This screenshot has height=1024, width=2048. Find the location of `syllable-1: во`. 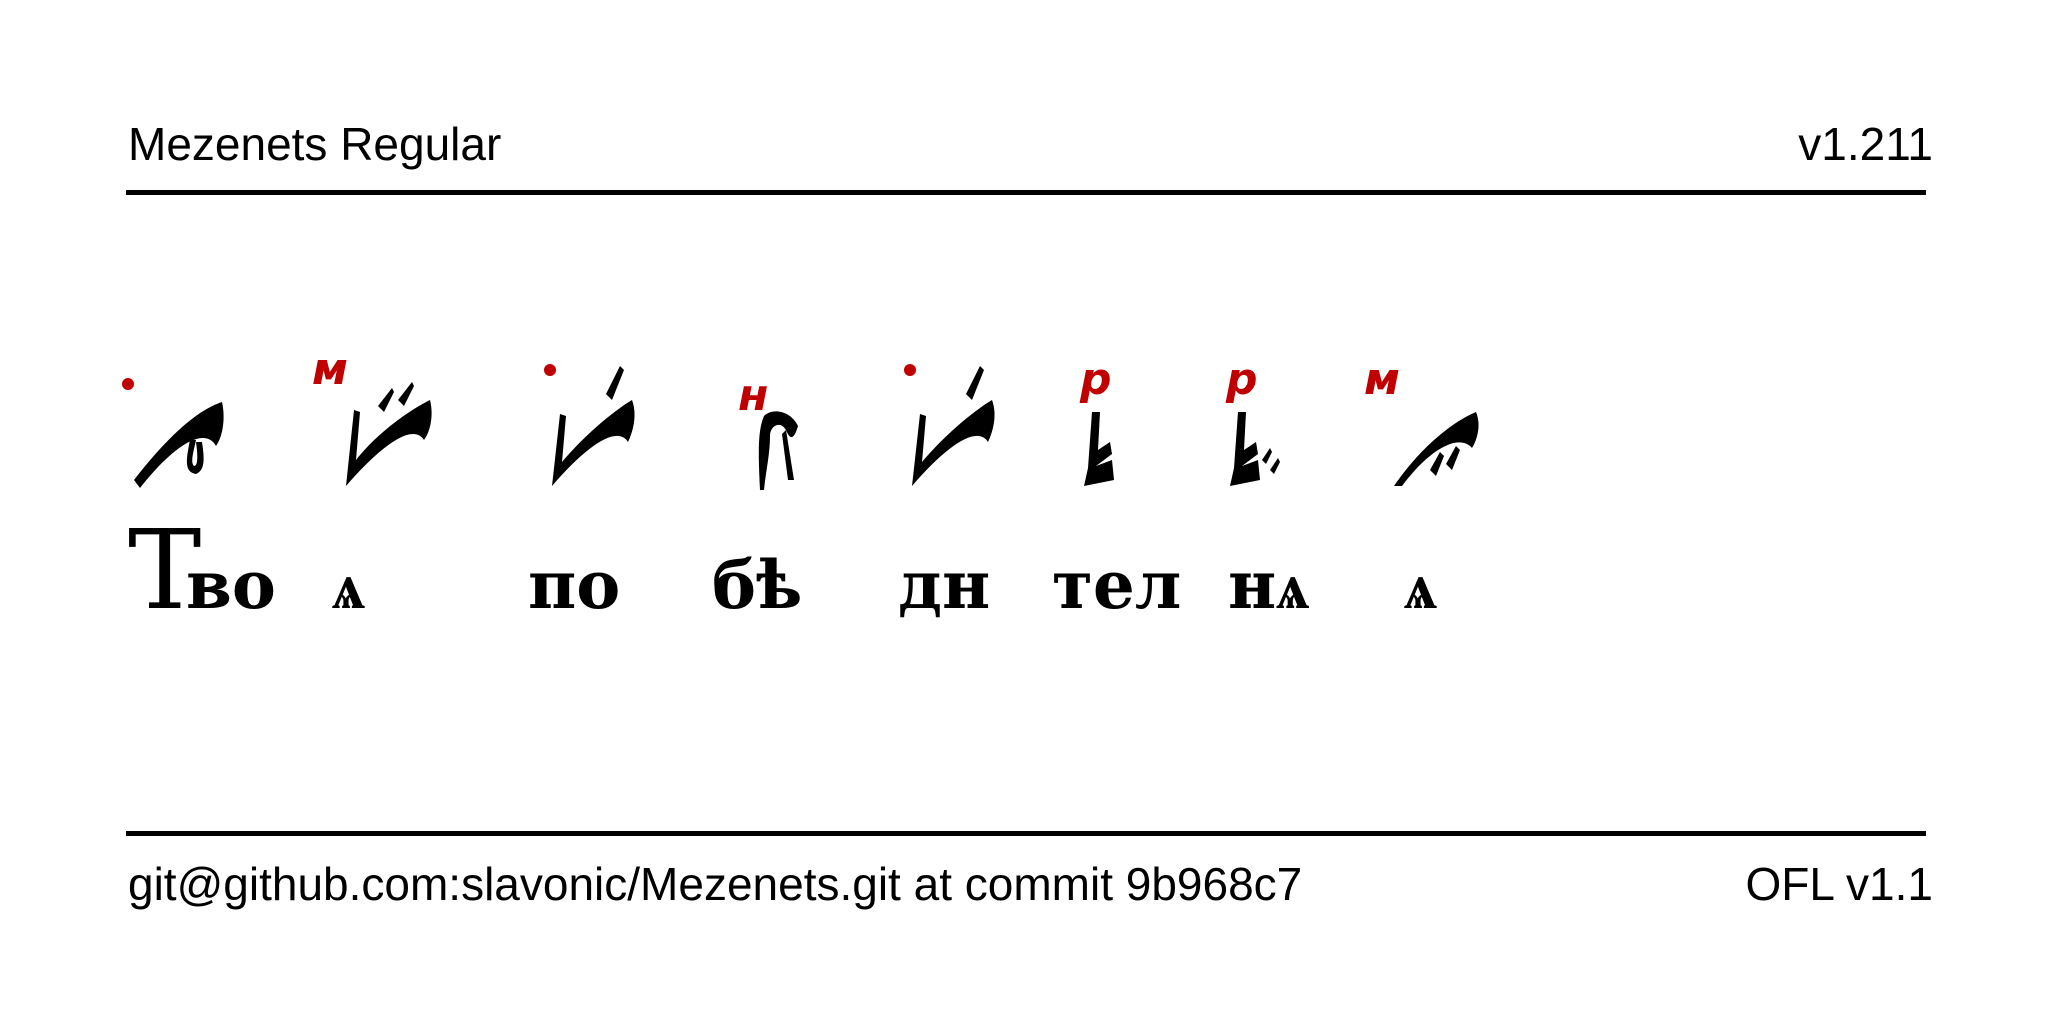

syllable-1: во is located at coordinates (231, 585).